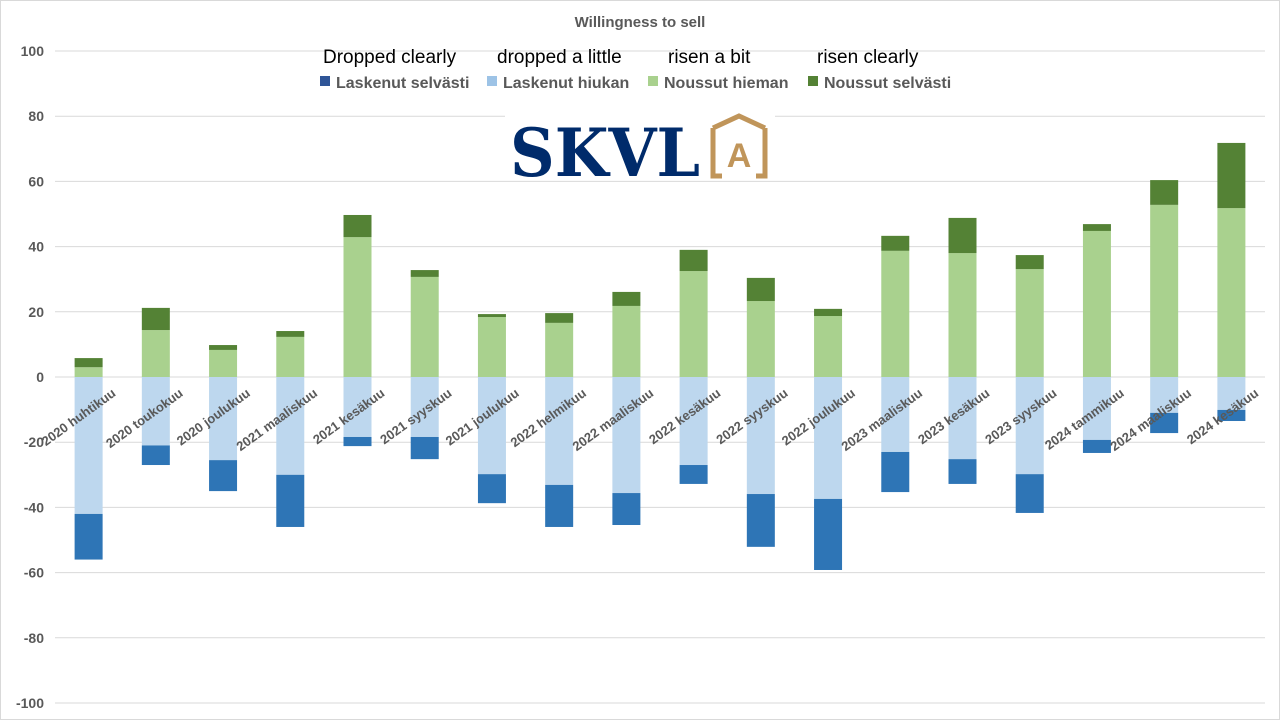 This screenshot has height=720, width=1280. I want to click on y-tick-label: -60, so click(34, 573).